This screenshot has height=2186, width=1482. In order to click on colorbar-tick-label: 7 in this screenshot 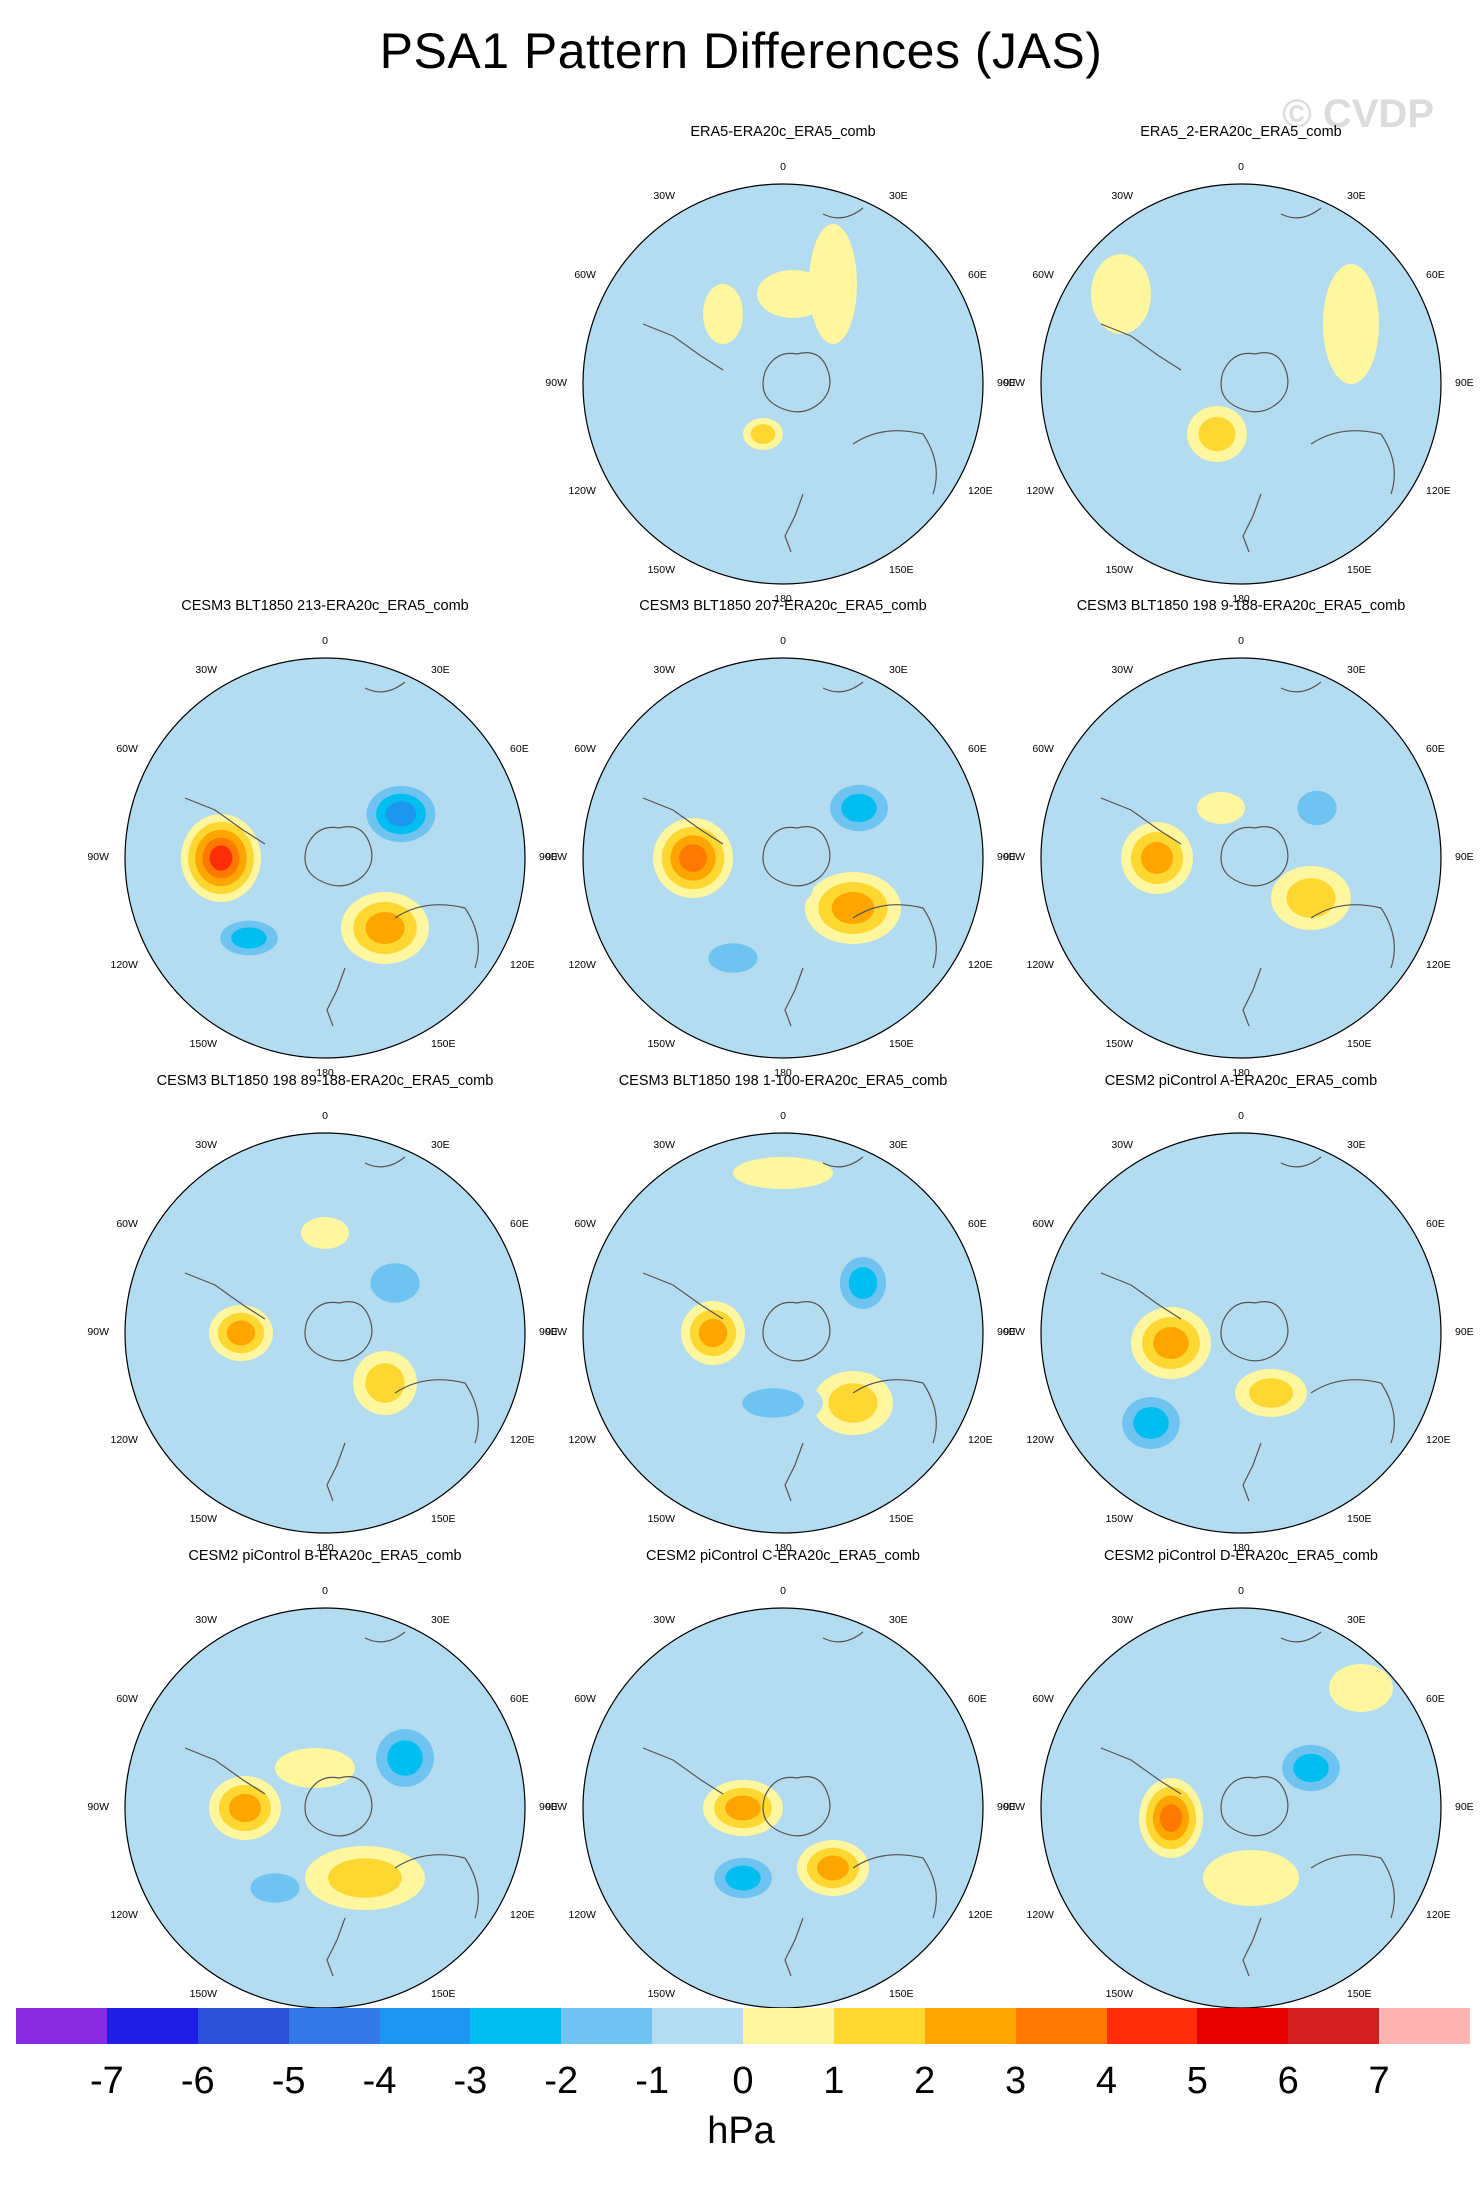, I will do `click(1379, 2081)`.